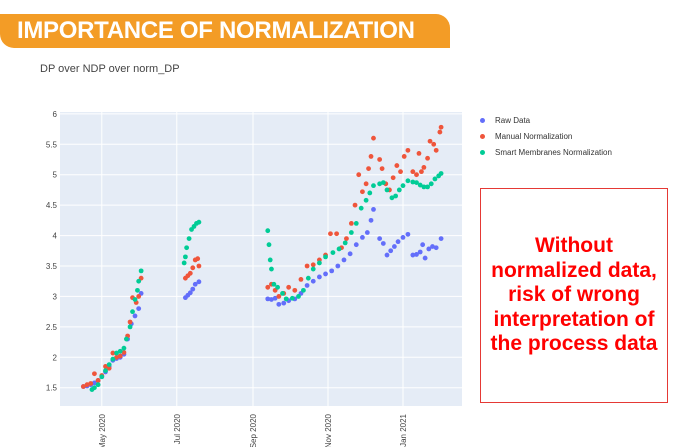 The width and height of the screenshot is (674, 447). Describe the element at coordinates (177, 428) in the screenshot. I see `x-tick-label: Jul 2020` at that location.